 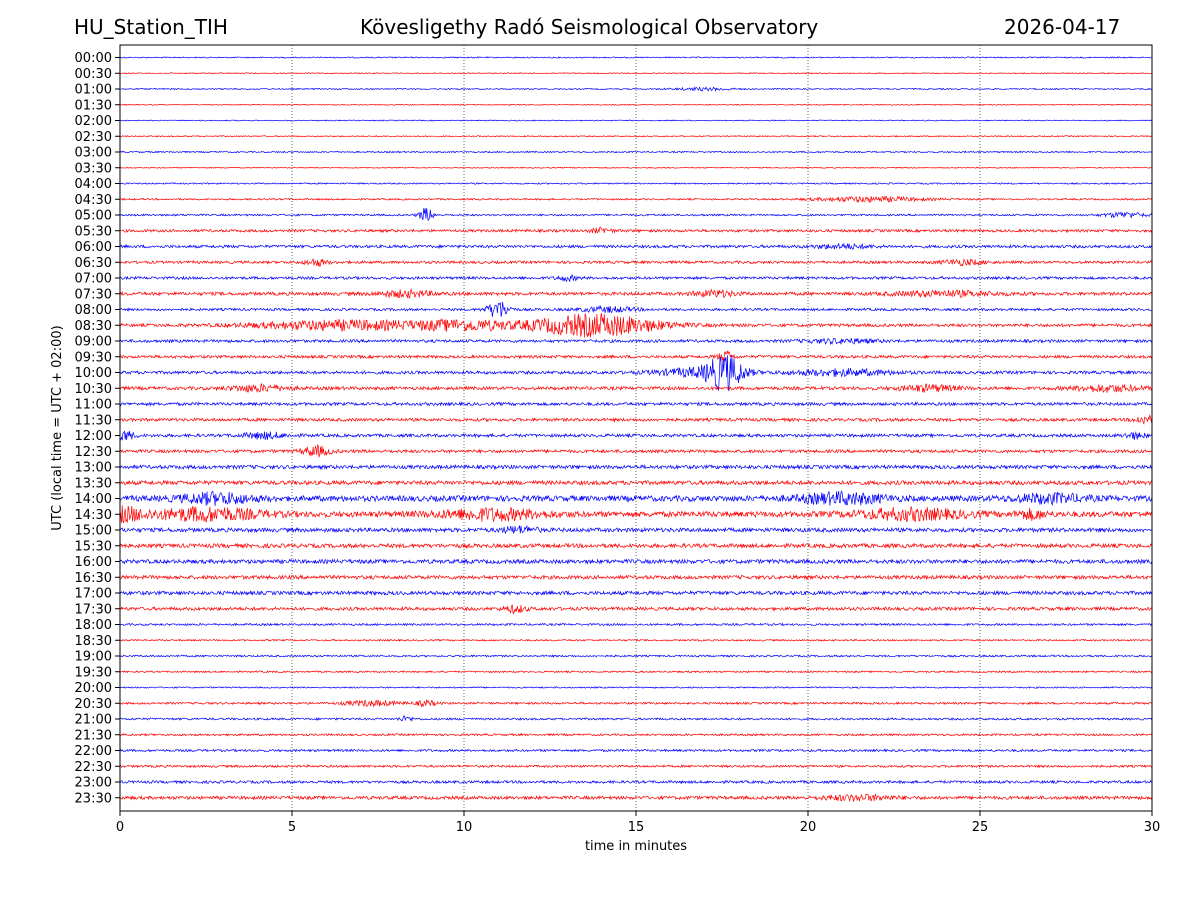 I want to click on x-ticks: 0 5 10 15 20 25 30, so click(x=638, y=823).